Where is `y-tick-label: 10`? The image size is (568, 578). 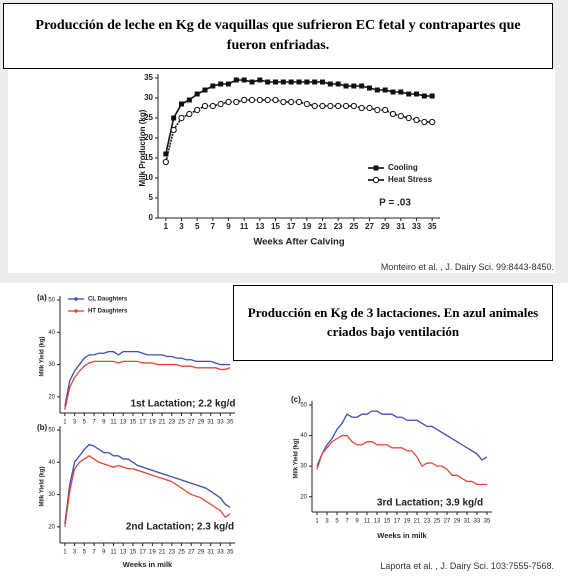 y-tick-label: 10 is located at coordinates (148, 177).